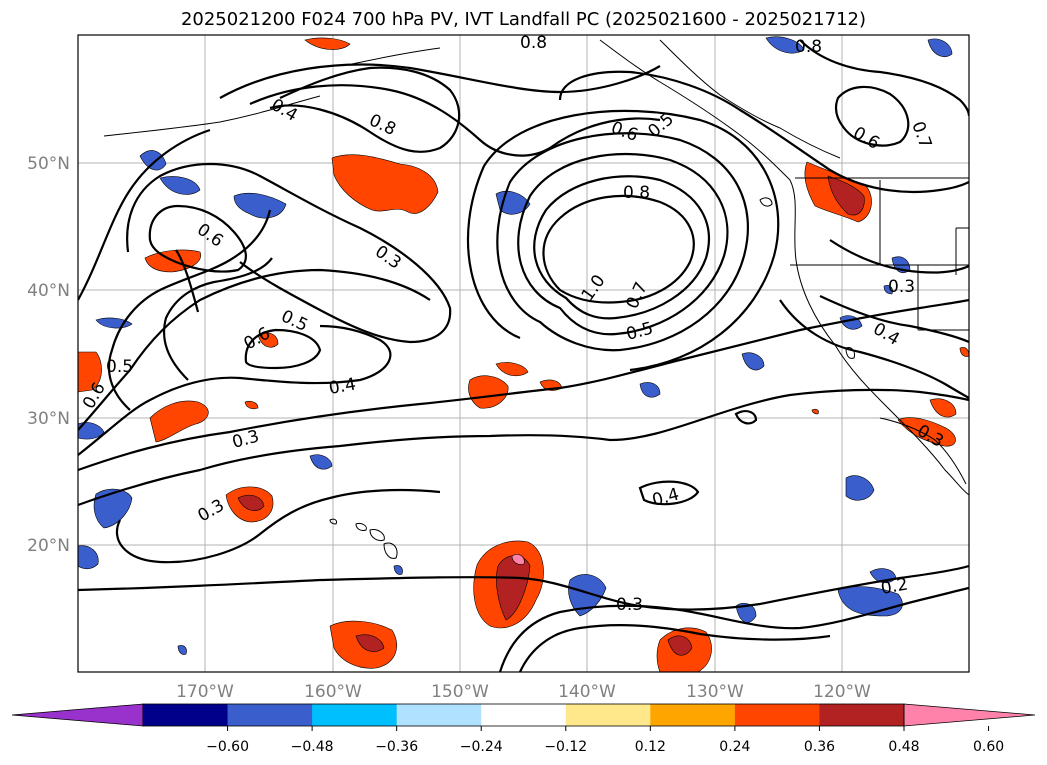  Describe the element at coordinates (119, 367) in the screenshot. I see `contour-label: 0.5` at that location.